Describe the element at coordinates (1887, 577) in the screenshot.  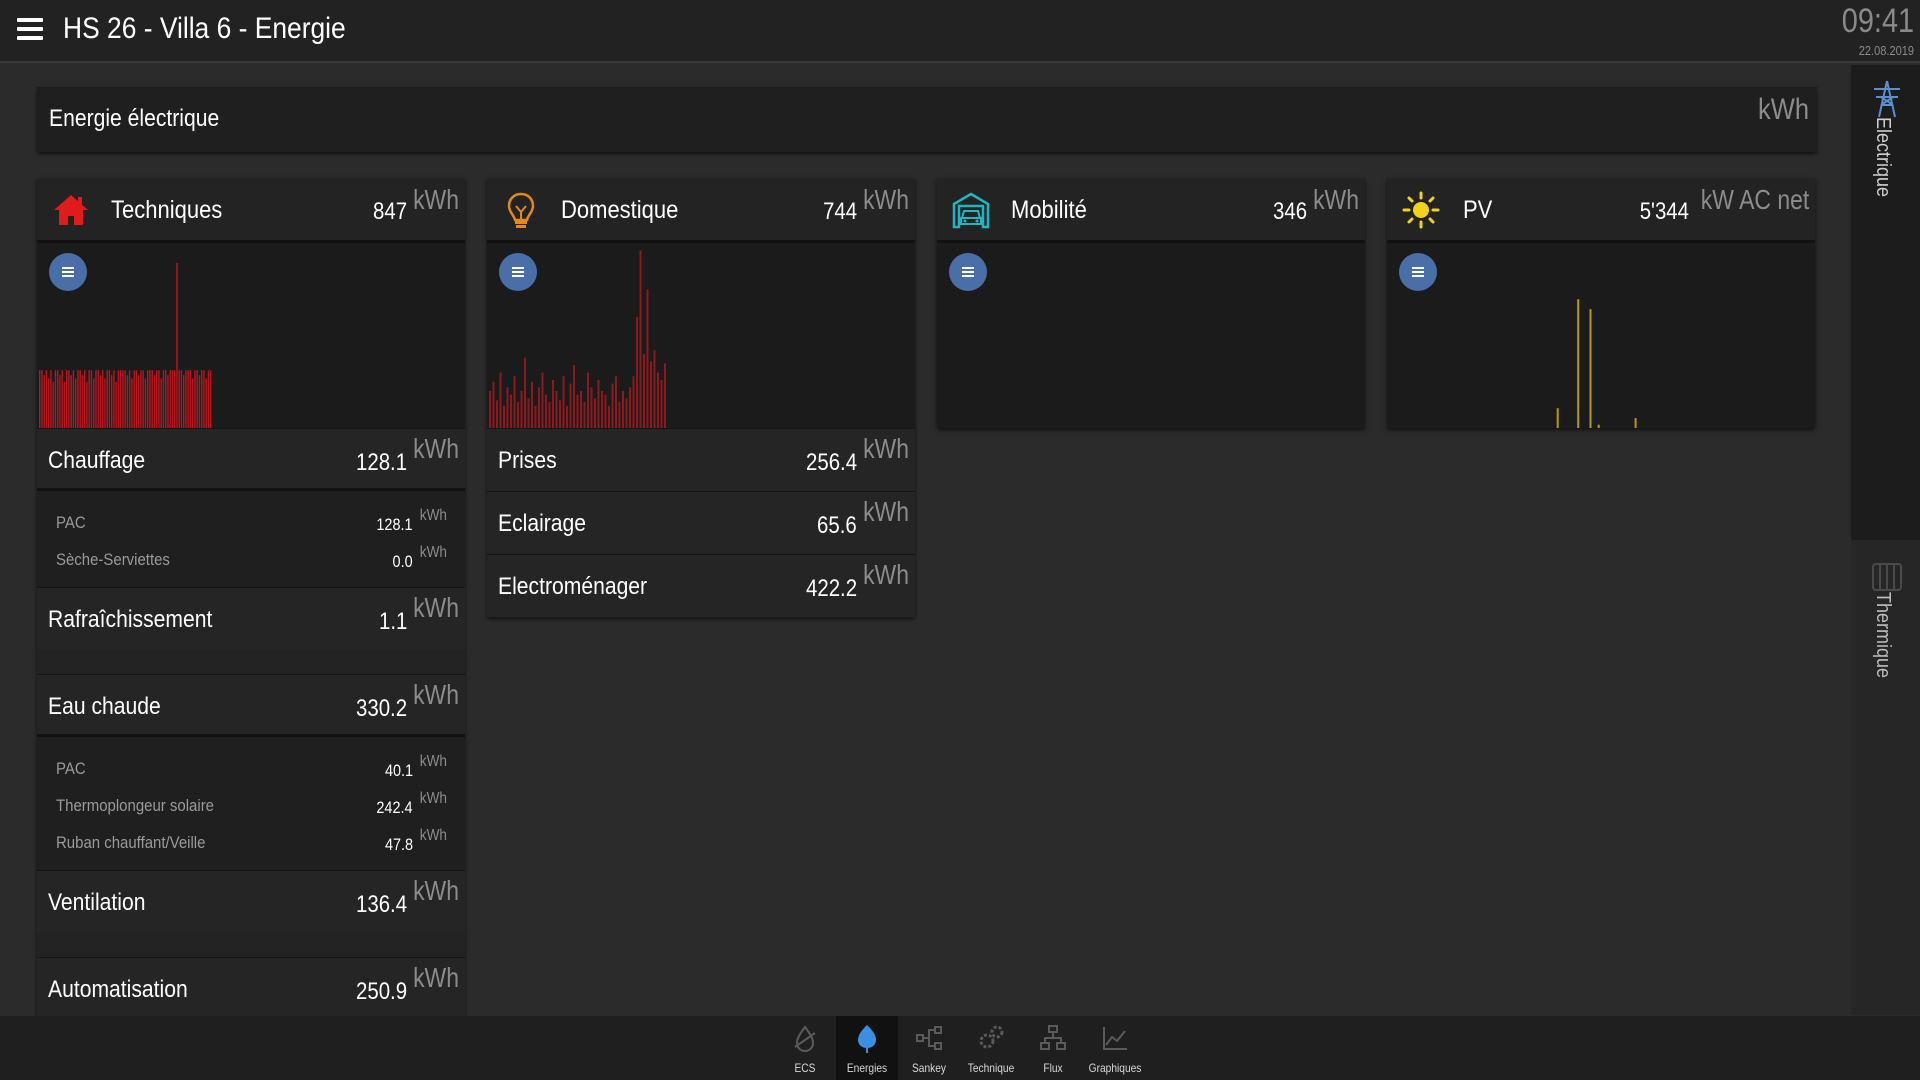
I see `heater-icon` at that location.